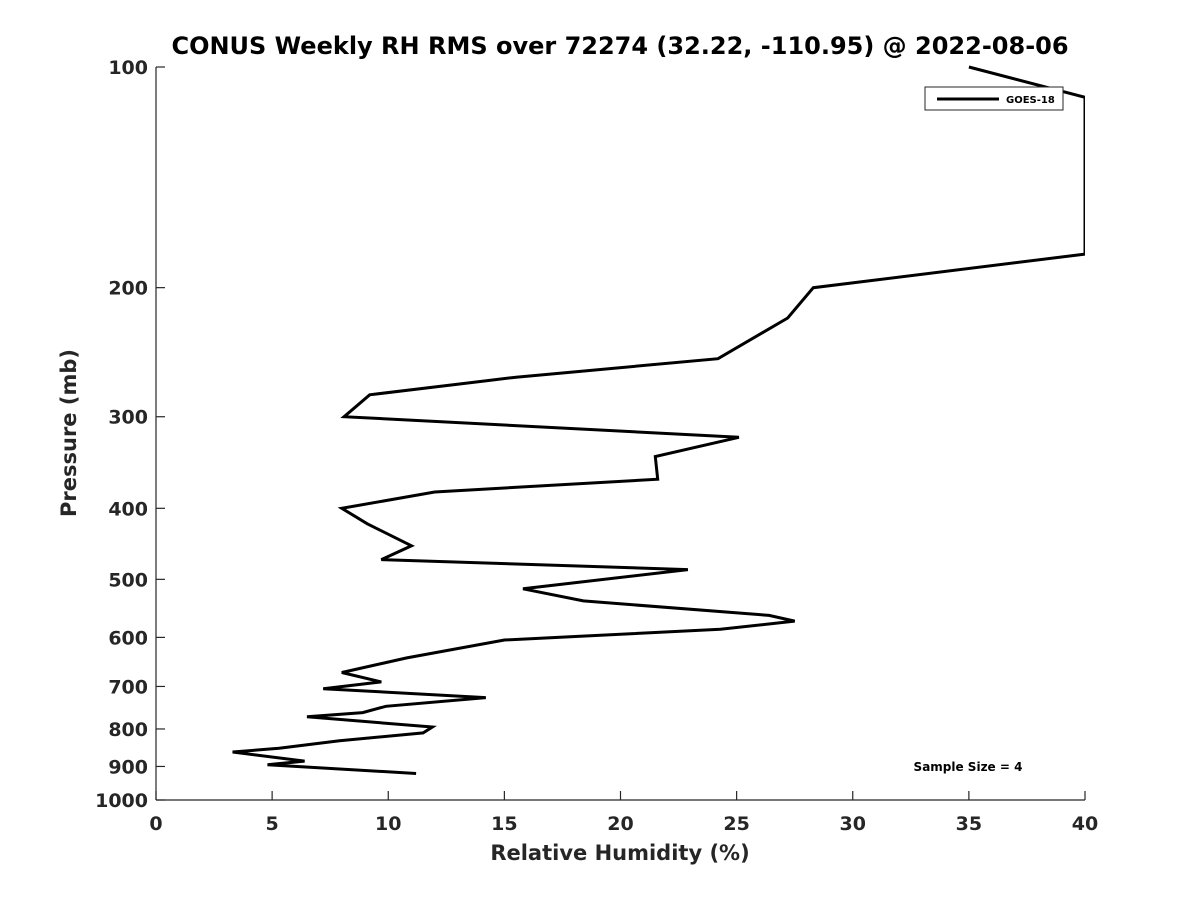 This screenshot has width=1200, height=900. What do you see at coordinates (620, 824) in the screenshot?
I see `x-tick-label: 20` at bounding box center [620, 824].